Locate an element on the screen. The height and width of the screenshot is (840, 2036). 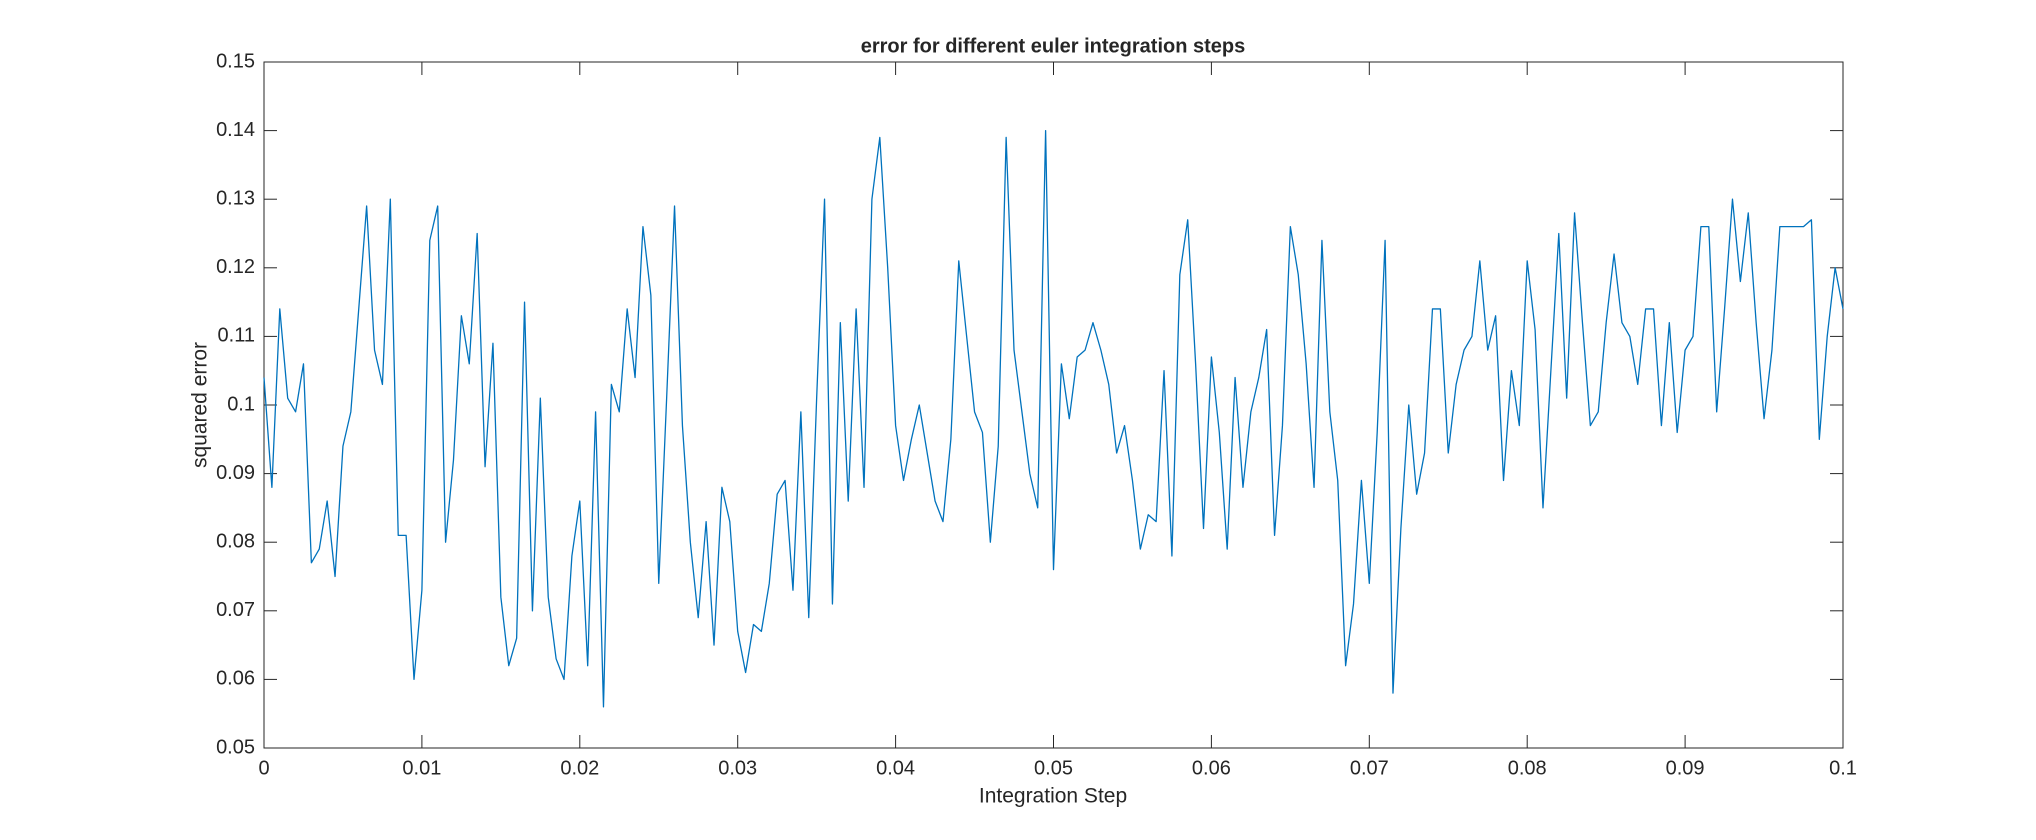
x-tick-label: 0.07 is located at coordinates (1369, 768).